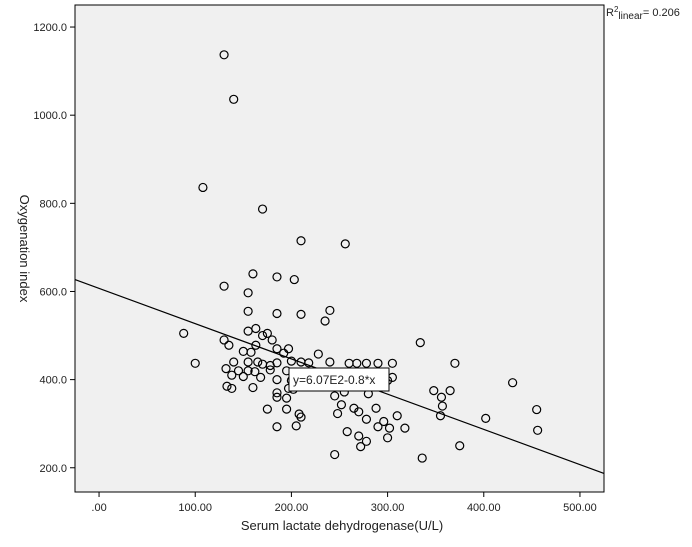 This screenshot has width=692, height=547. Describe the element at coordinates (342, 525) in the screenshot. I see `x-axis-label: Serum lactate dehydrogenase(U/L)` at that location.